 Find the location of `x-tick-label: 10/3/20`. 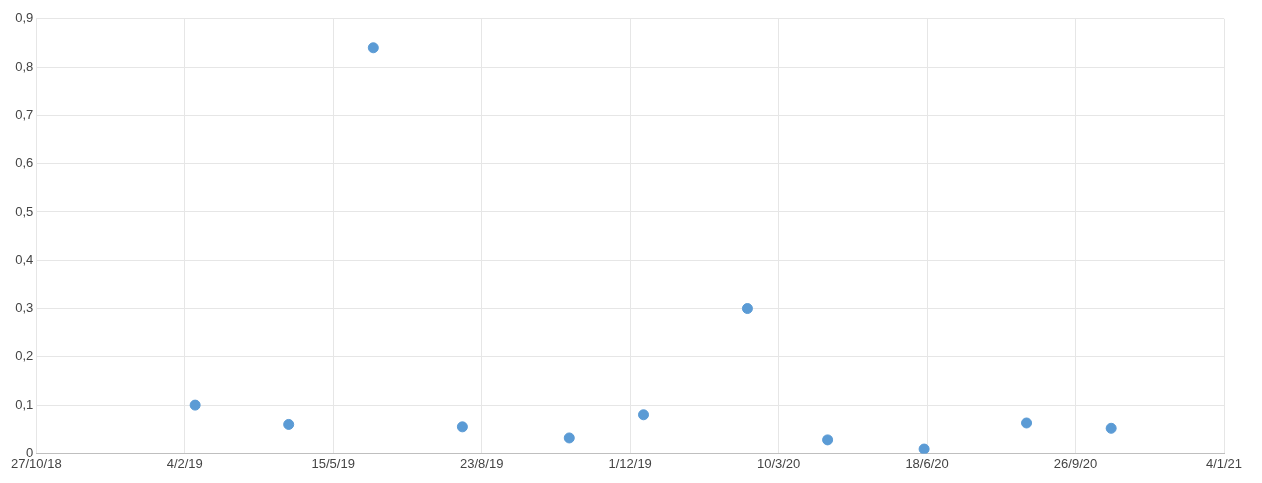

x-tick-label: 10/3/20 is located at coordinates (778, 463).